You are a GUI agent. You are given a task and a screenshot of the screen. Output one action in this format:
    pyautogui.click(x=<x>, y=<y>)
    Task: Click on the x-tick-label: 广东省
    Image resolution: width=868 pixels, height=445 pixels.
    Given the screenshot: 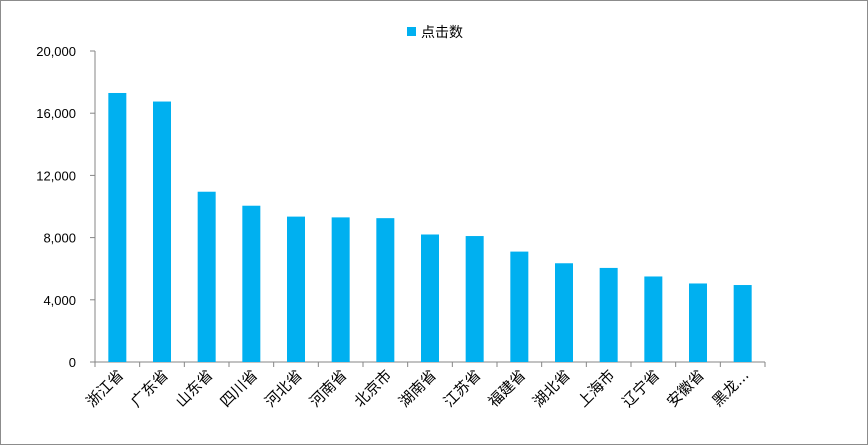 What is the action you would take?
    pyautogui.click(x=149, y=388)
    